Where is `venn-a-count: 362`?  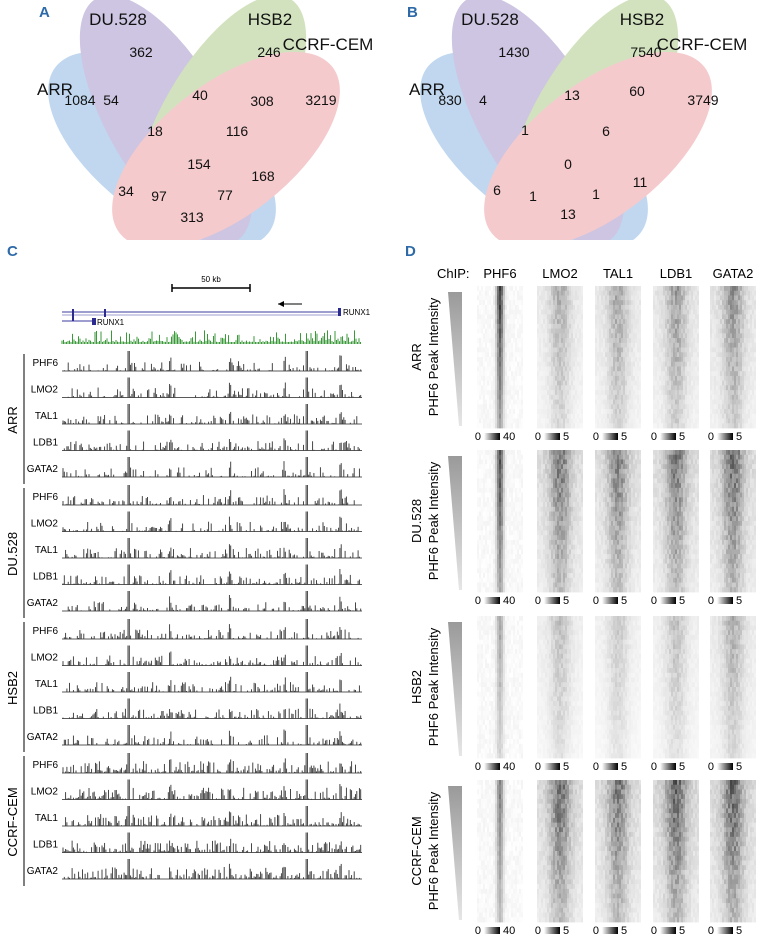 venn-a-count: 362 is located at coordinates (141, 52).